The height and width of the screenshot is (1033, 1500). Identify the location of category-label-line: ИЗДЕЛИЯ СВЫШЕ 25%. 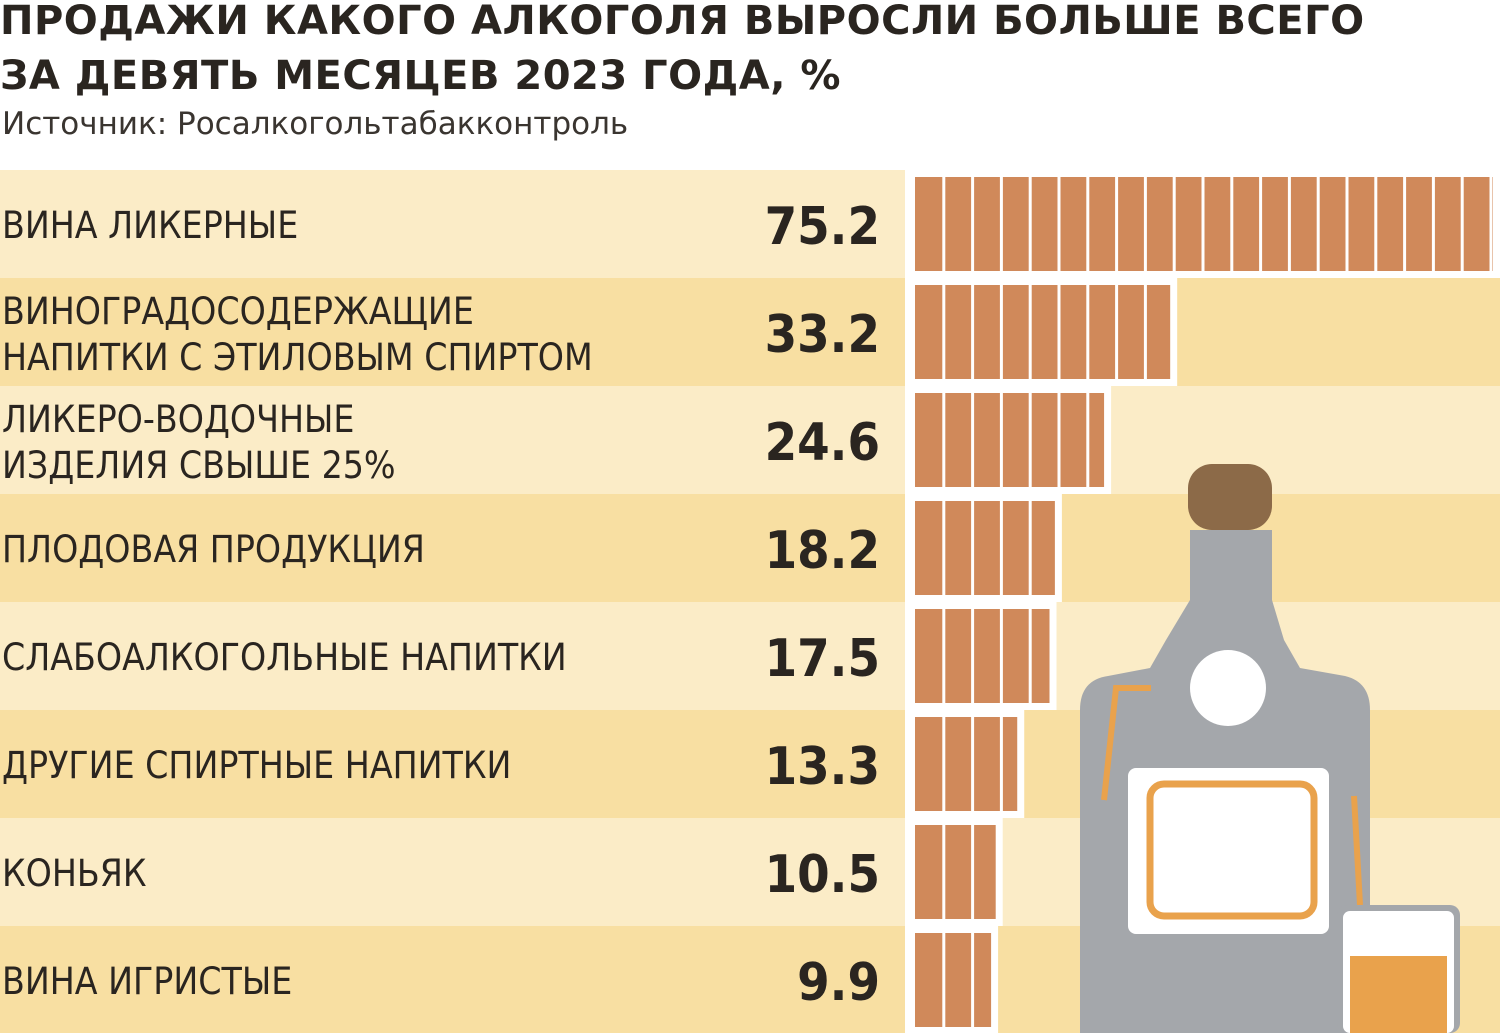
(199, 465).